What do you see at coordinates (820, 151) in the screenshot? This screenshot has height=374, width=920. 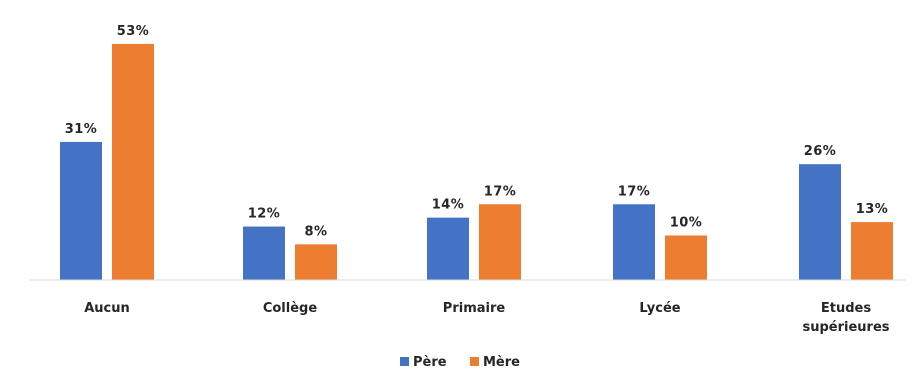 I see `value-label-pere-4: 26%` at bounding box center [820, 151].